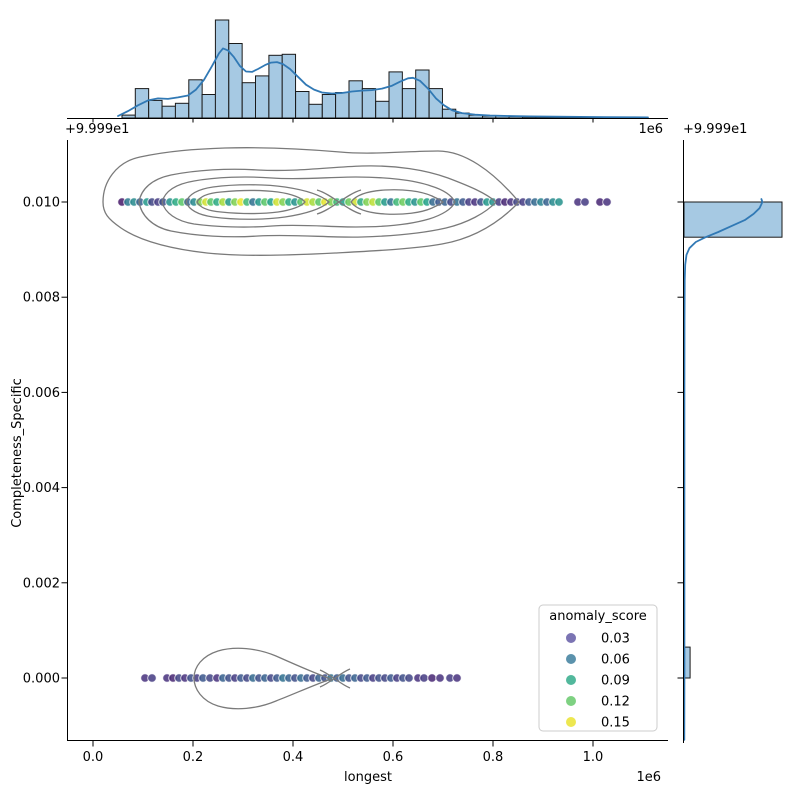 Image resolution: width=800 pixels, height=804 pixels. Describe the element at coordinates (680, 440) in the screenshot. I see `right-hist-ticks` at that location.